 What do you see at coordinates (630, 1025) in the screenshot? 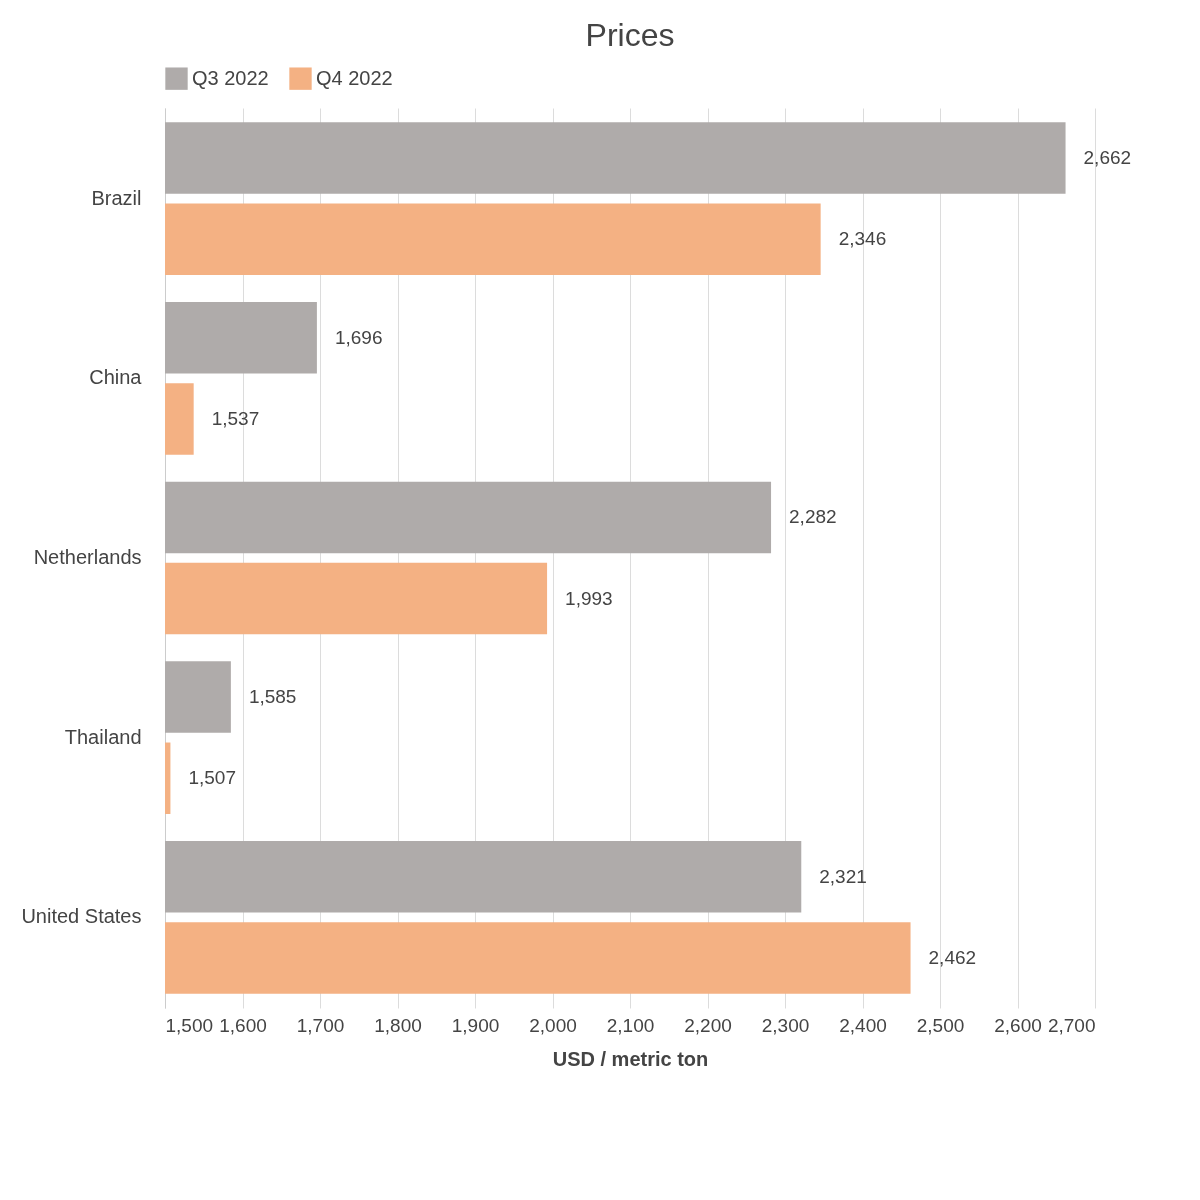
I see `x-tick-label: 2,100` at bounding box center [630, 1025].